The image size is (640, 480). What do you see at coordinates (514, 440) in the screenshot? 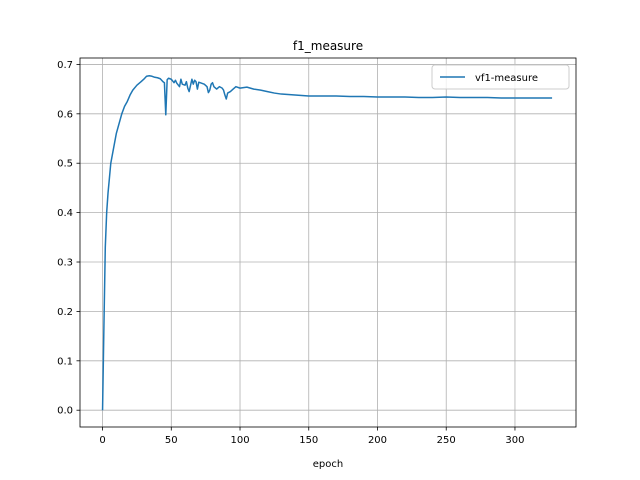
I see `x-tick-label: 300` at bounding box center [514, 440].